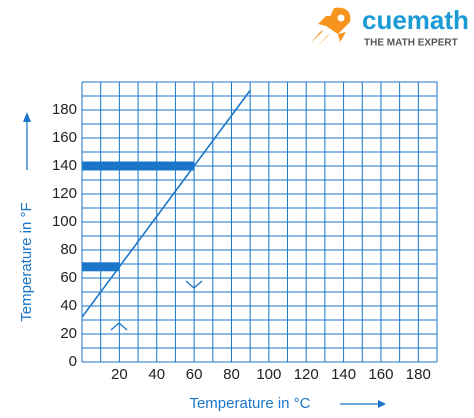 This screenshot has width=474, height=418. What do you see at coordinates (64, 109) in the screenshot?
I see `y-tick-label: 180` at bounding box center [64, 109].